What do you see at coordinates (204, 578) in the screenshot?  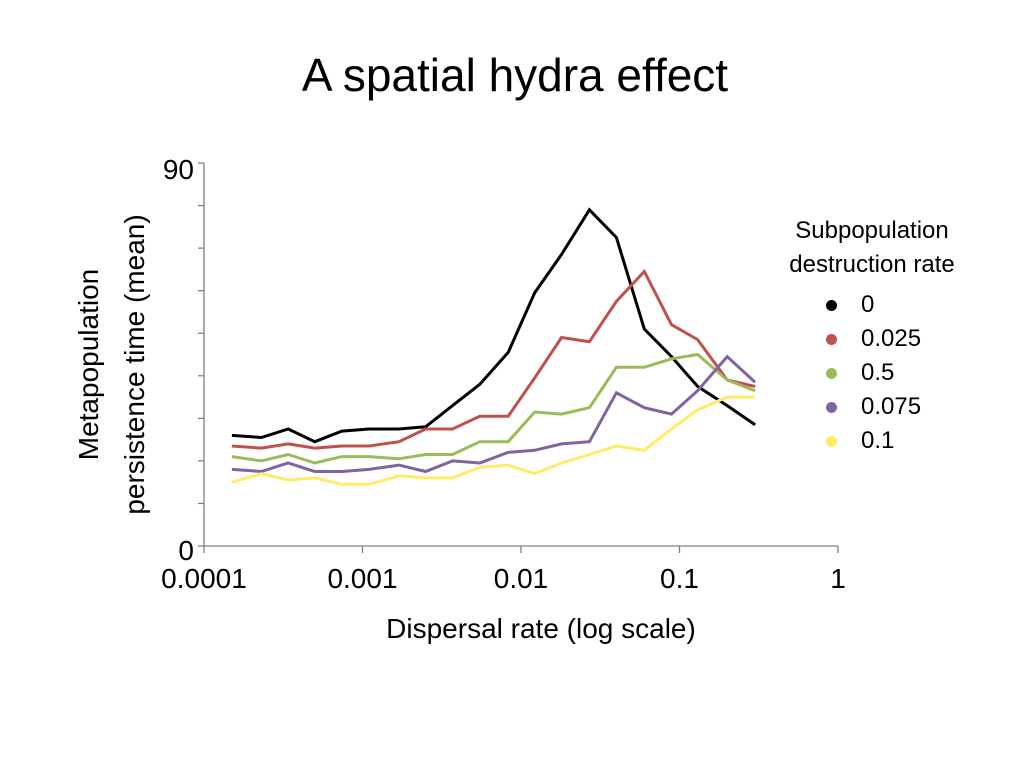 I see `x-tick-label: 0.0001` at bounding box center [204, 578].